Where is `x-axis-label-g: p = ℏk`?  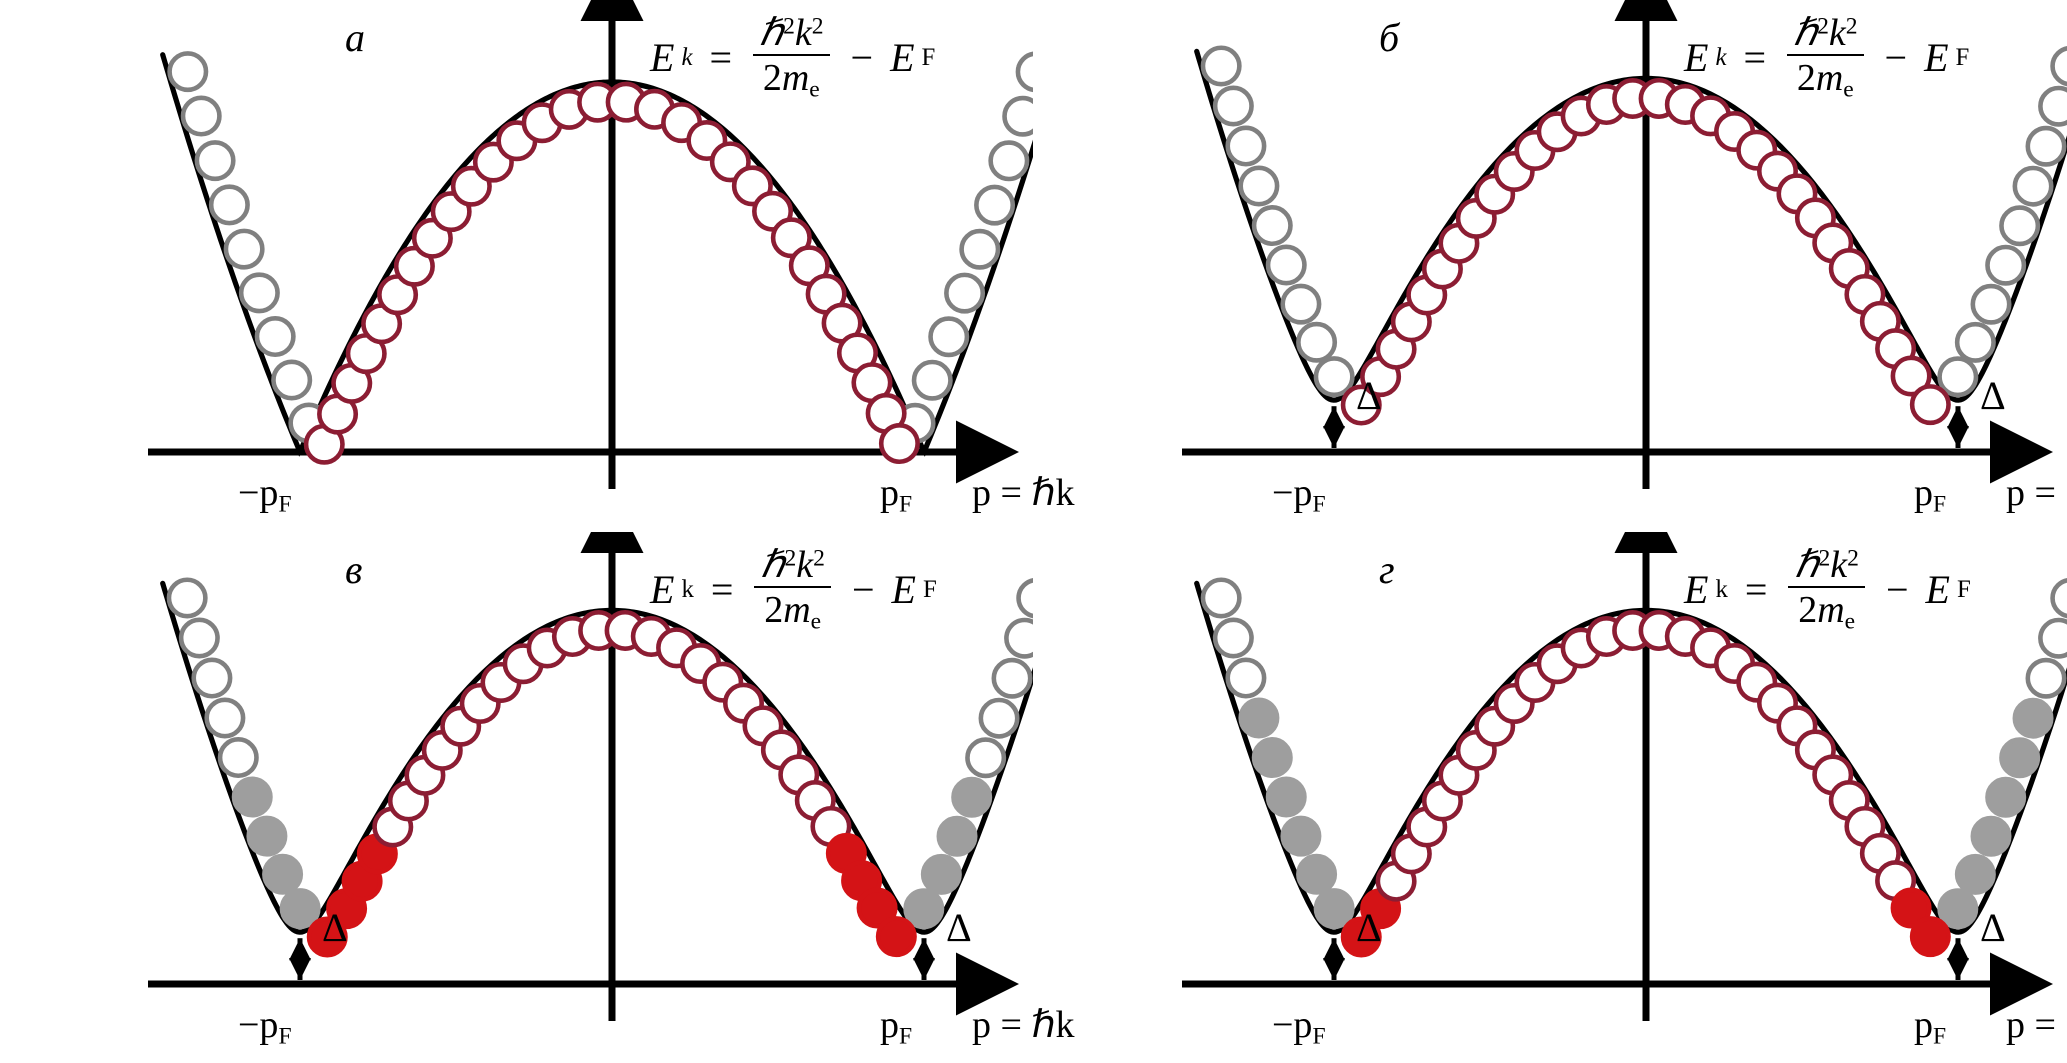
x-axis-label-g: p = ℏk is located at coordinates (2036, 1025).